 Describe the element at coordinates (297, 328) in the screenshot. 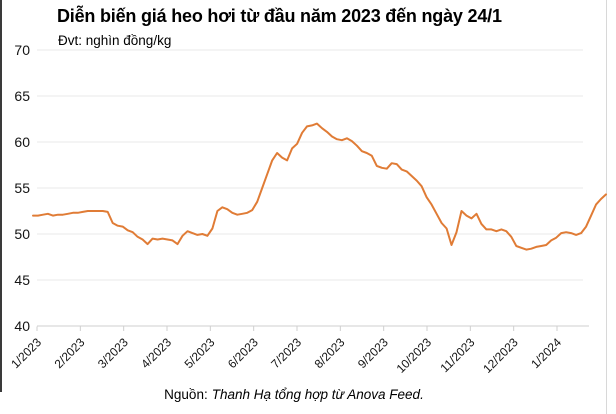

I see `x-axis-ticks` at that location.